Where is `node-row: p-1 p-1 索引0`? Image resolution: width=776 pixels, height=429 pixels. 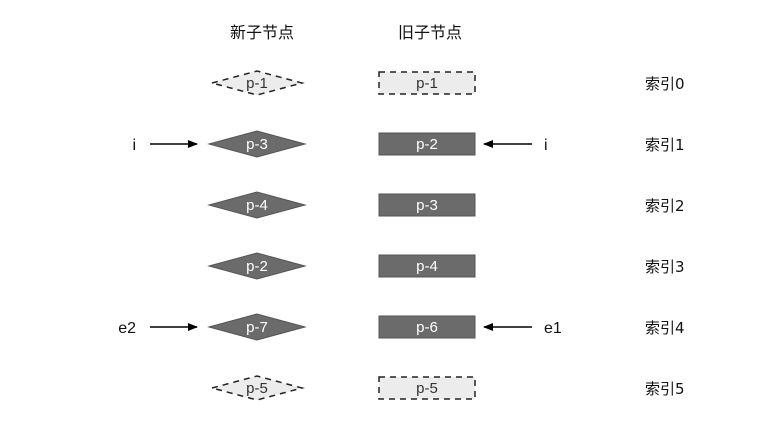 node-row: p-1 p-1 索引0 is located at coordinates (447, 83).